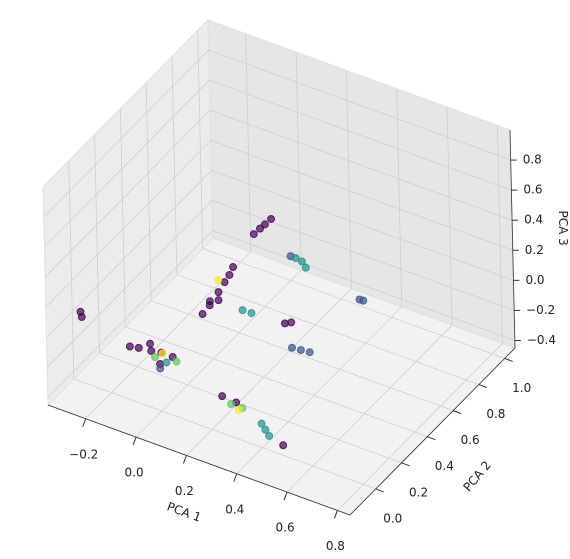  What do you see at coordinates (495, 414) in the screenshot?
I see `y-tick-label: 0.8` at bounding box center [495, 414].